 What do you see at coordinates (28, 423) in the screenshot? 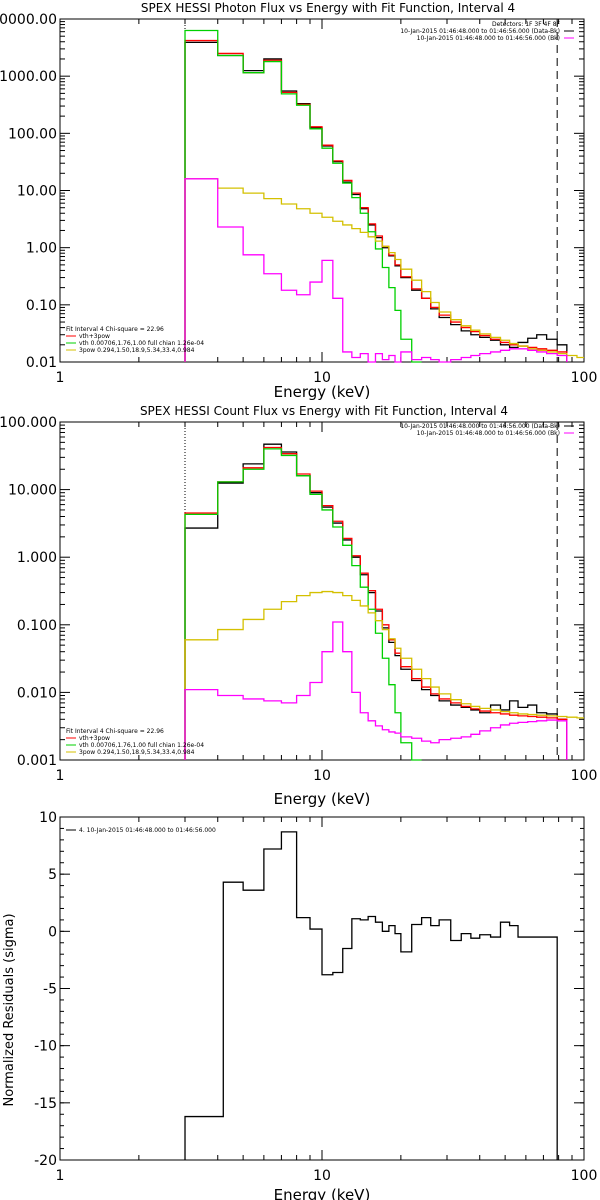
I see `y-tick-label: 100.000` at bounding box center [28, 423].